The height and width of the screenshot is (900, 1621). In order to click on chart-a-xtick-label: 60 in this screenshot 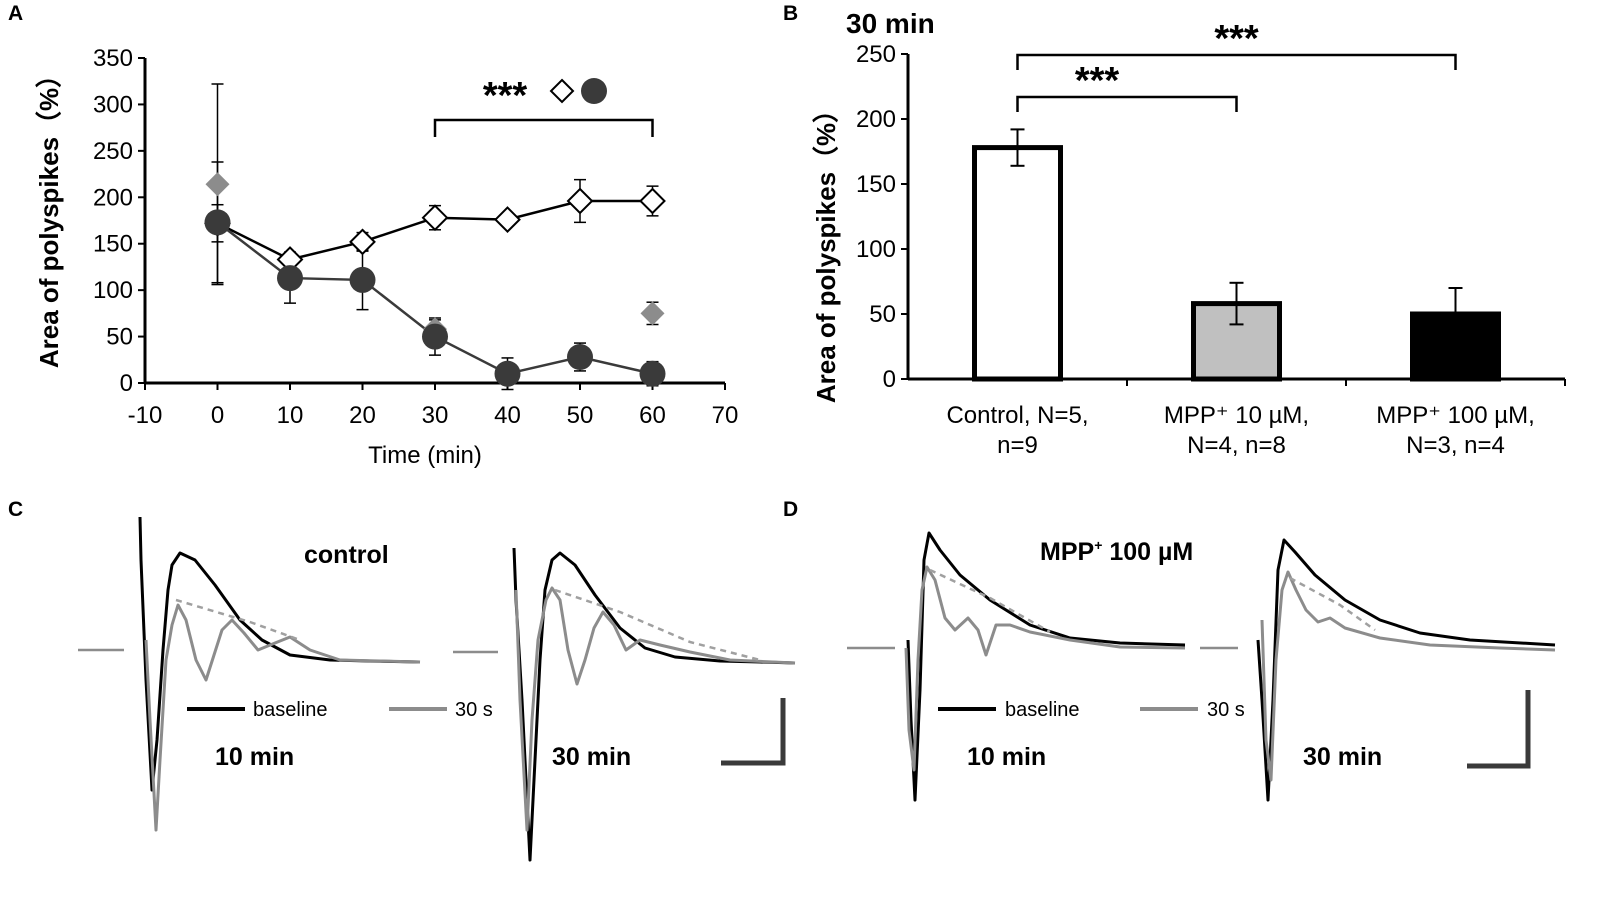, I will do `click(652, 415)`.